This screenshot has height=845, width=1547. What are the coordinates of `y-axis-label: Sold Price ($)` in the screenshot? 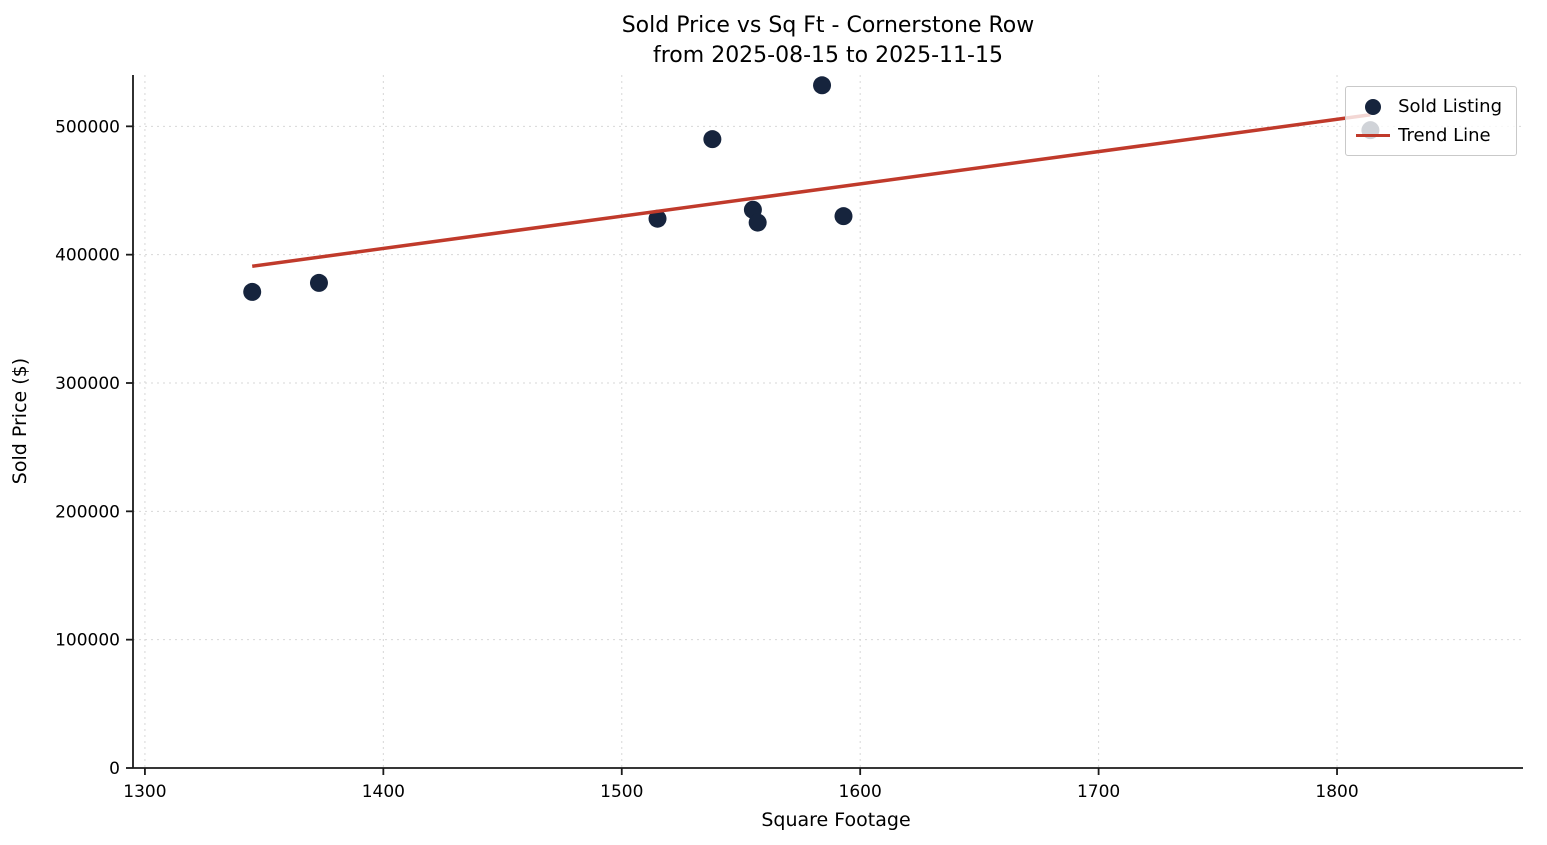 It's located at (20, 421).